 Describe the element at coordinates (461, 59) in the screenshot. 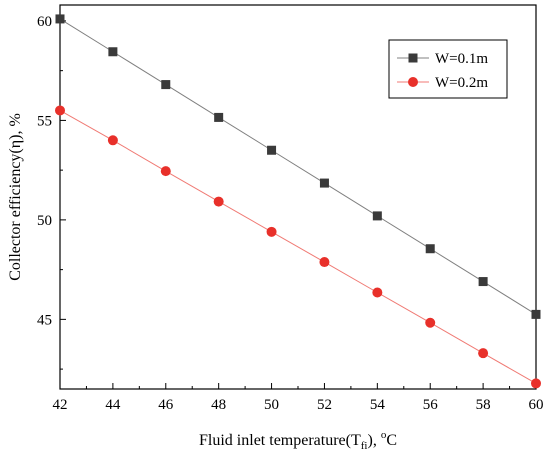

I see `legend-label: W=0.1m` at that location.